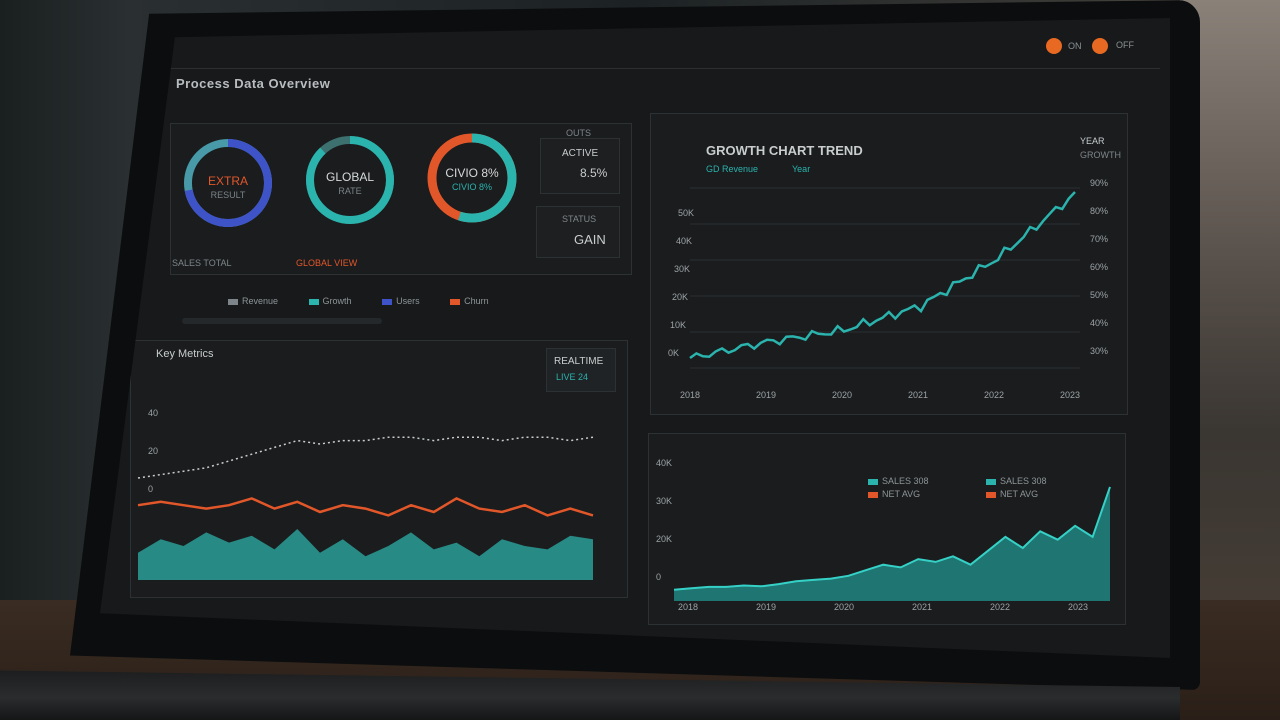 This screenshot has width=1280, height=720. Describe the element at coordinates (579, 361) in the screenshot. I see `realtime-badge-label: REALTIME` at that location.